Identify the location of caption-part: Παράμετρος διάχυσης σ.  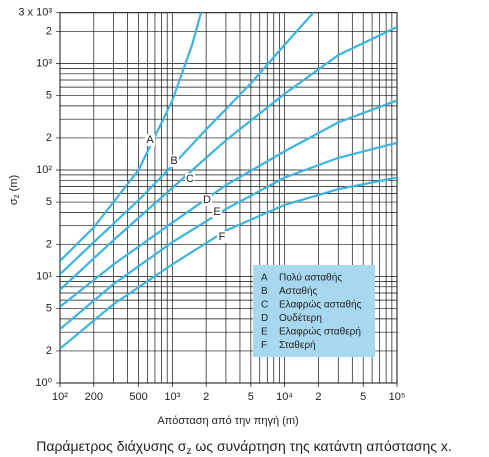
(111, 446).